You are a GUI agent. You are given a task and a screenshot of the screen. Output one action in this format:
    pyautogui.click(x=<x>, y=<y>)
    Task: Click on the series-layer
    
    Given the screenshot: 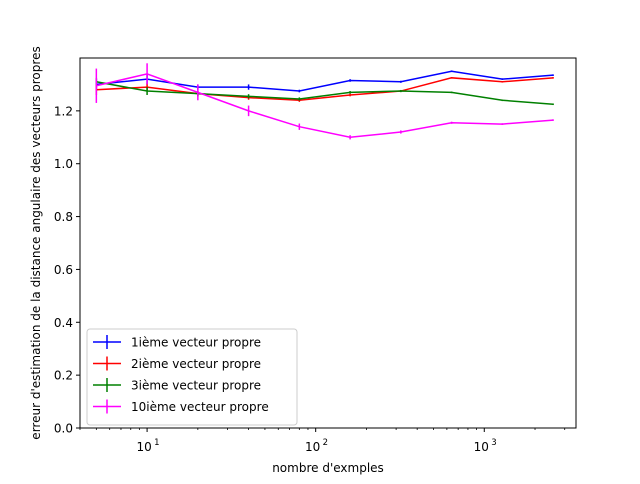 What is the action you would take?
    pyautogui.click(x=324, y=101)
    